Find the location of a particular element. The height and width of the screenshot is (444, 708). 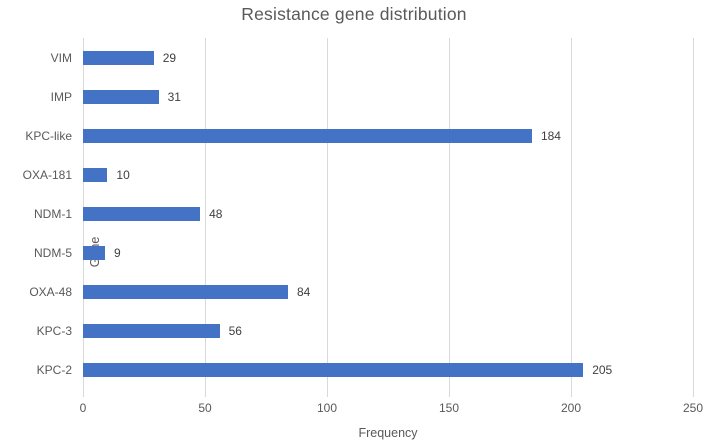

value-label-kpc-like: 184 is located at coordinates (550, 135).